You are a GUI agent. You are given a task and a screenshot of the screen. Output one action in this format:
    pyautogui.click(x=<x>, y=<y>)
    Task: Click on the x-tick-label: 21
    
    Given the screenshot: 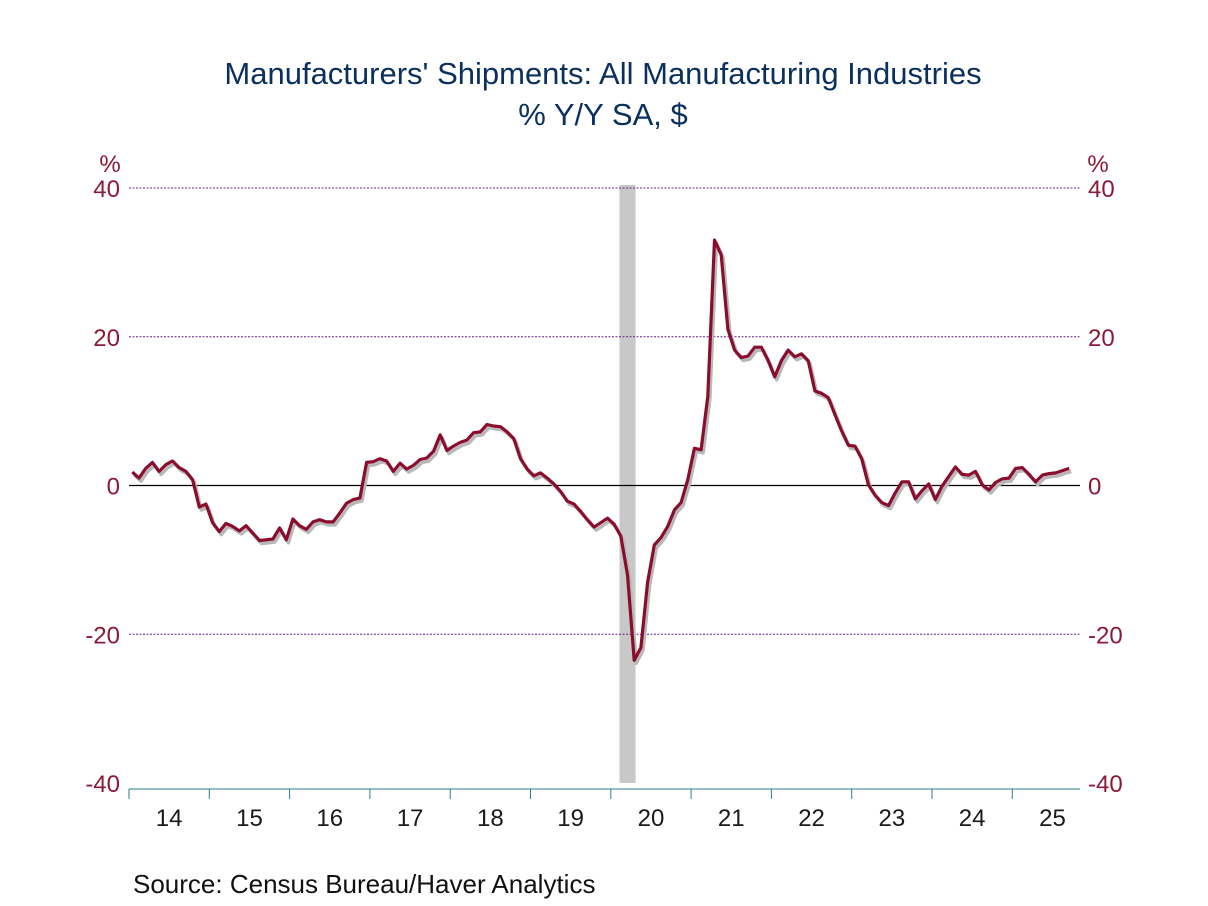 What is the action you would take?
    pyautogui.click(x=731, y=818)
    